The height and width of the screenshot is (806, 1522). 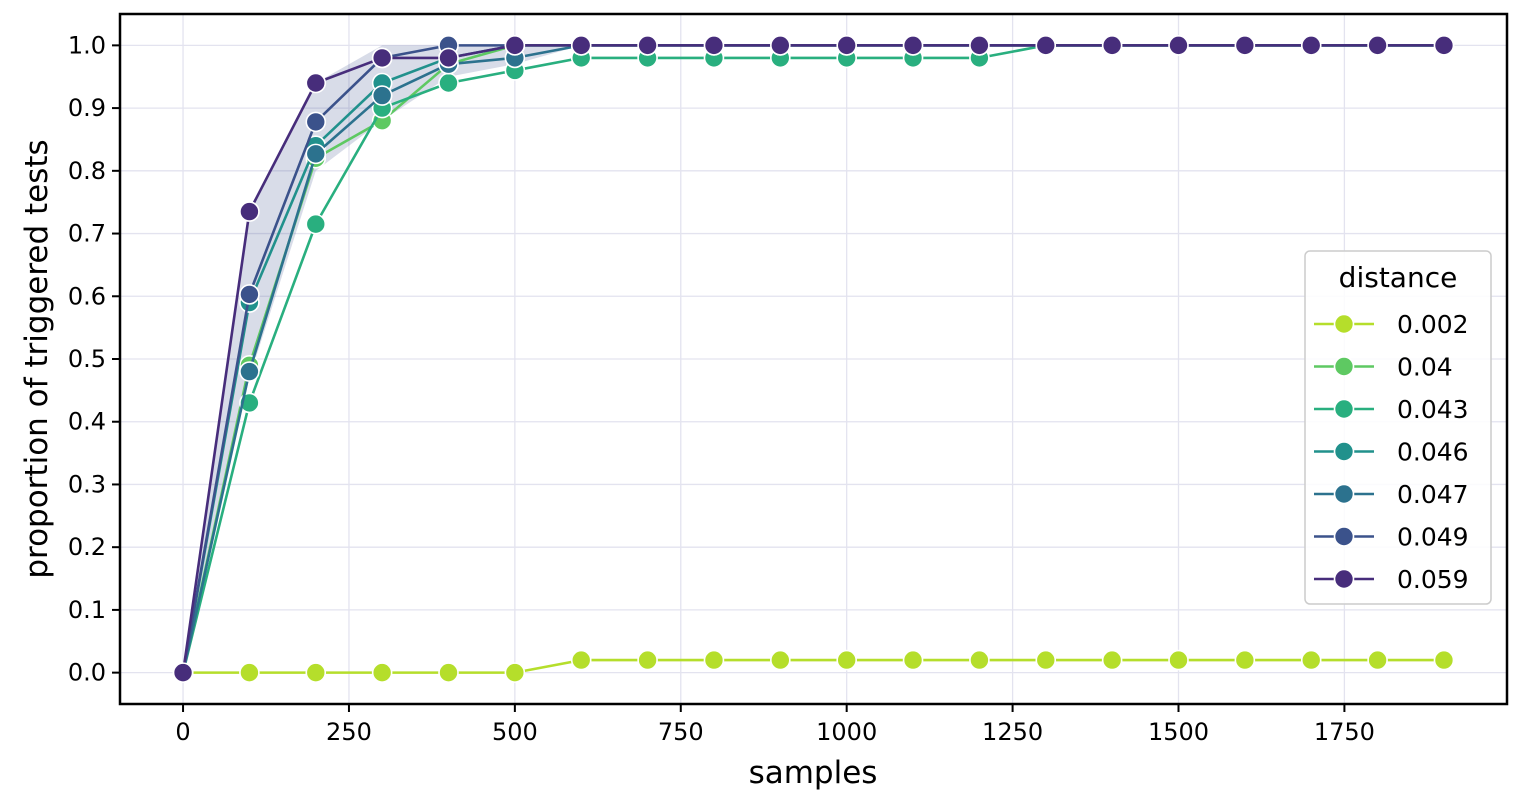 What do you see at coordinates (1433, 324) in the screenshot?
I see `legend-label-0.002: 0.002` at bounding box center [1433, 324].